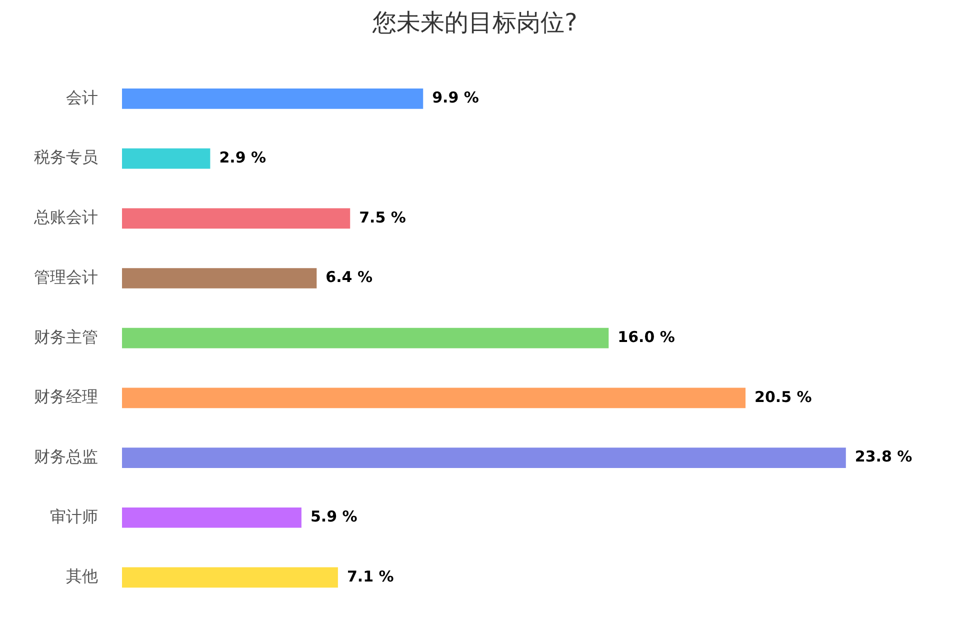 This screenshot has height=641, width=960. Describe the element at coordinates (334, 517) in the screenshot. I see `data-label: 5.9 %` at that location.